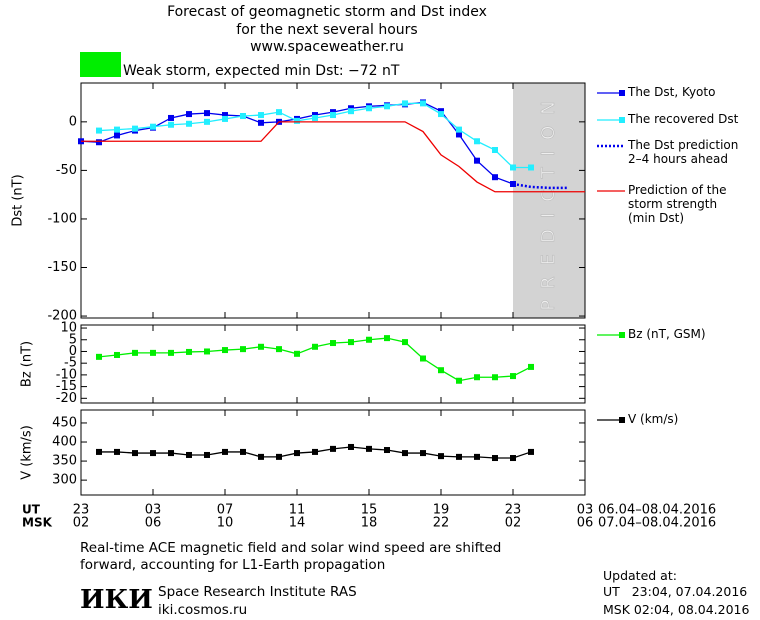 The image size is (760, 620). I want to click on legend-label: The Dst, Kyoto, so click(672, 92).